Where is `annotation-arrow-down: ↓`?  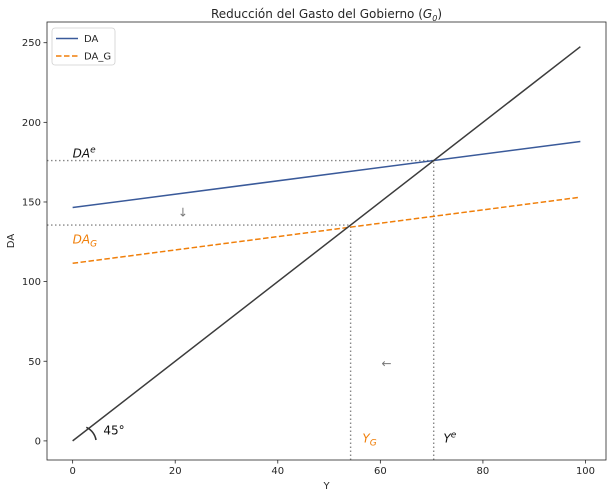
annotation-arrow-down: ↓ is located at coordinates (183, 212).